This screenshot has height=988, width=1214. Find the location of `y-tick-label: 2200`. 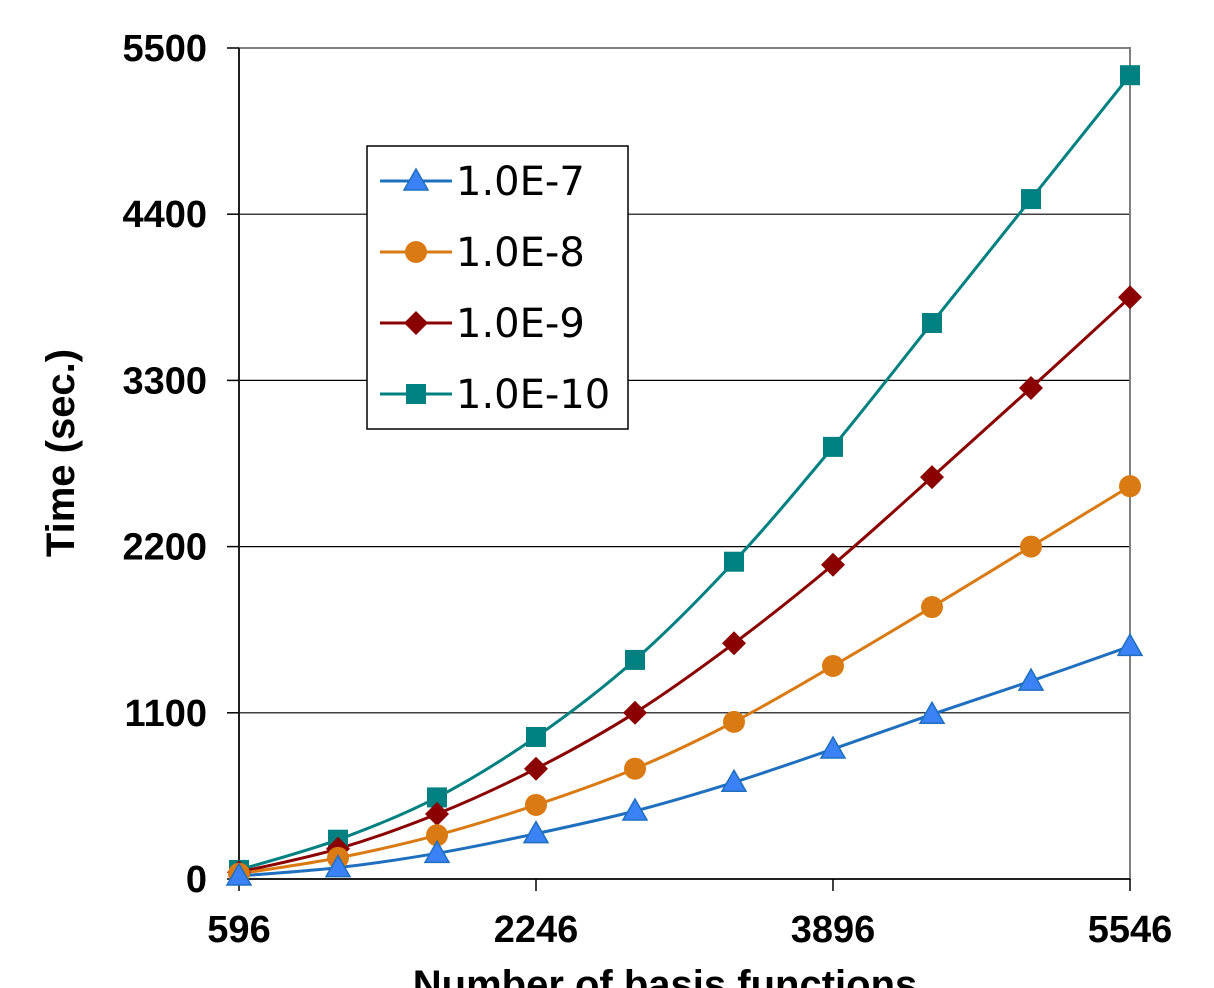

y-tick-label: 2200 is located at coordinates (164, 548).